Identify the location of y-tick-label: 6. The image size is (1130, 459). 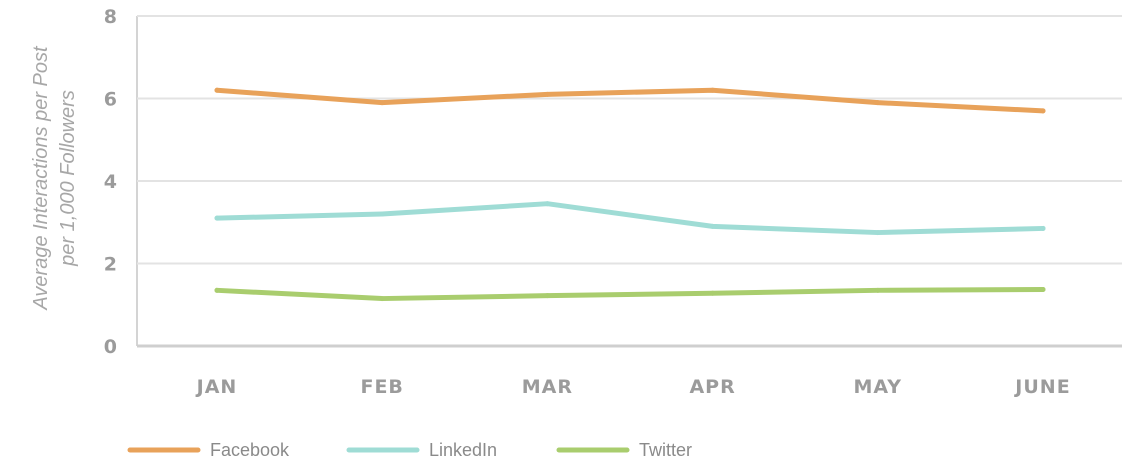
(110, 100).